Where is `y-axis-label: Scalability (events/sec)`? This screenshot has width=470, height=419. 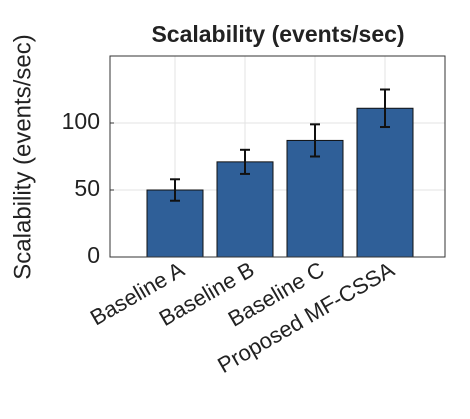 y-axis-label: Scalability (events/sec) is located at coordinates (22, 156).